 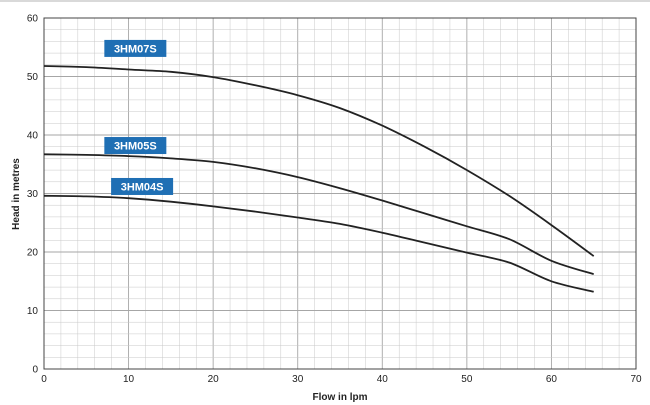 What do you see at coordinates (298, 379) in the screenshot?
I see `x-tick-label: 30` at bounding box center [298, 379].